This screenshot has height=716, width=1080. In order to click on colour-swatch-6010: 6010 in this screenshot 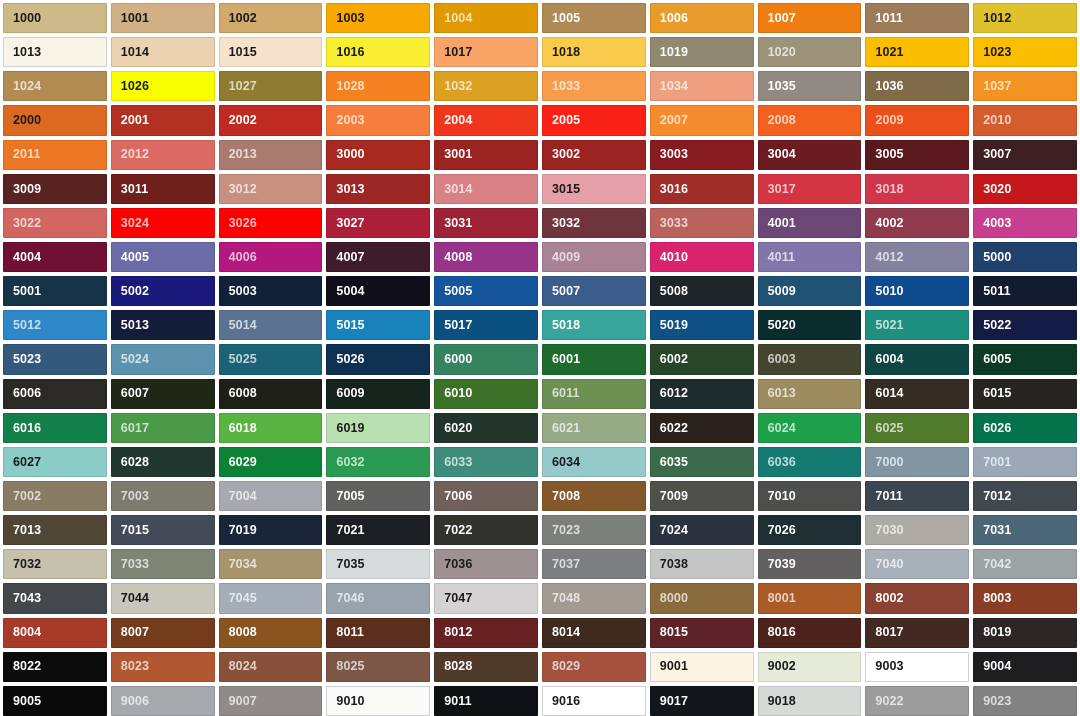, I will do `click(486, 393)`.